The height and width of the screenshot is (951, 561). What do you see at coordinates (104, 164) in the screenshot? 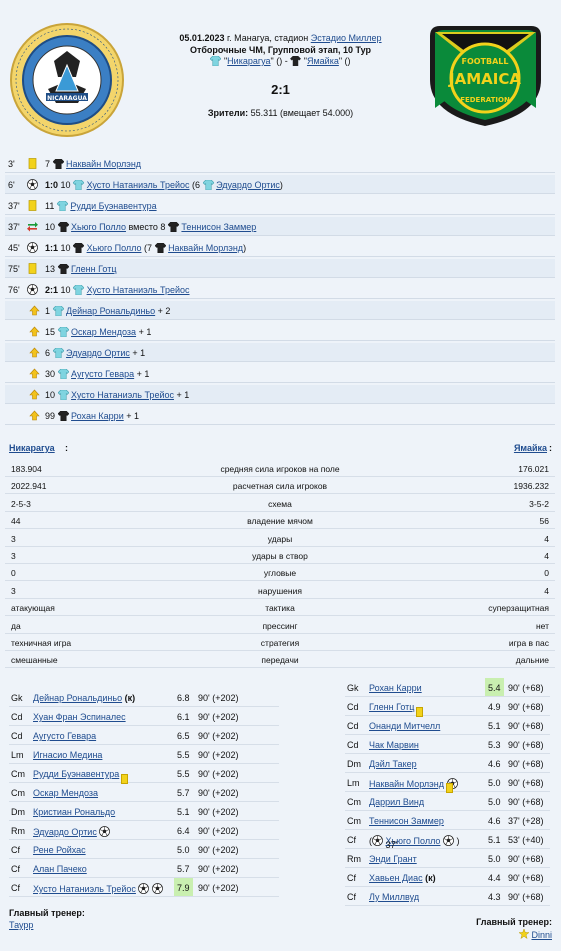
I see `event-player-link: Наквайн Морлэнд` at bounding box center [104, 164].